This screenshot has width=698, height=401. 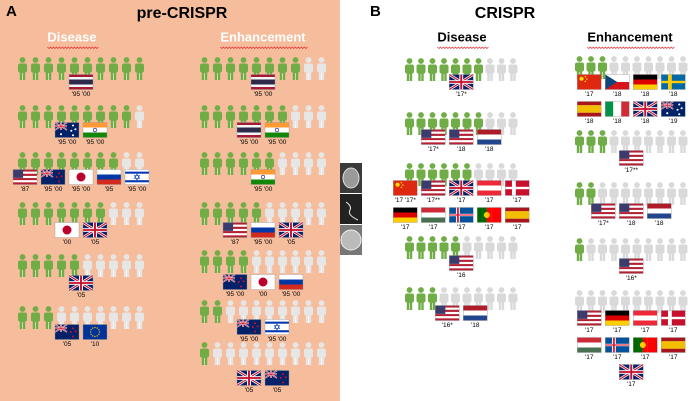 What do you see at coordinates (291, 230) in the screenshot?
I see `flag-cross` at bounding box center [291, 230].